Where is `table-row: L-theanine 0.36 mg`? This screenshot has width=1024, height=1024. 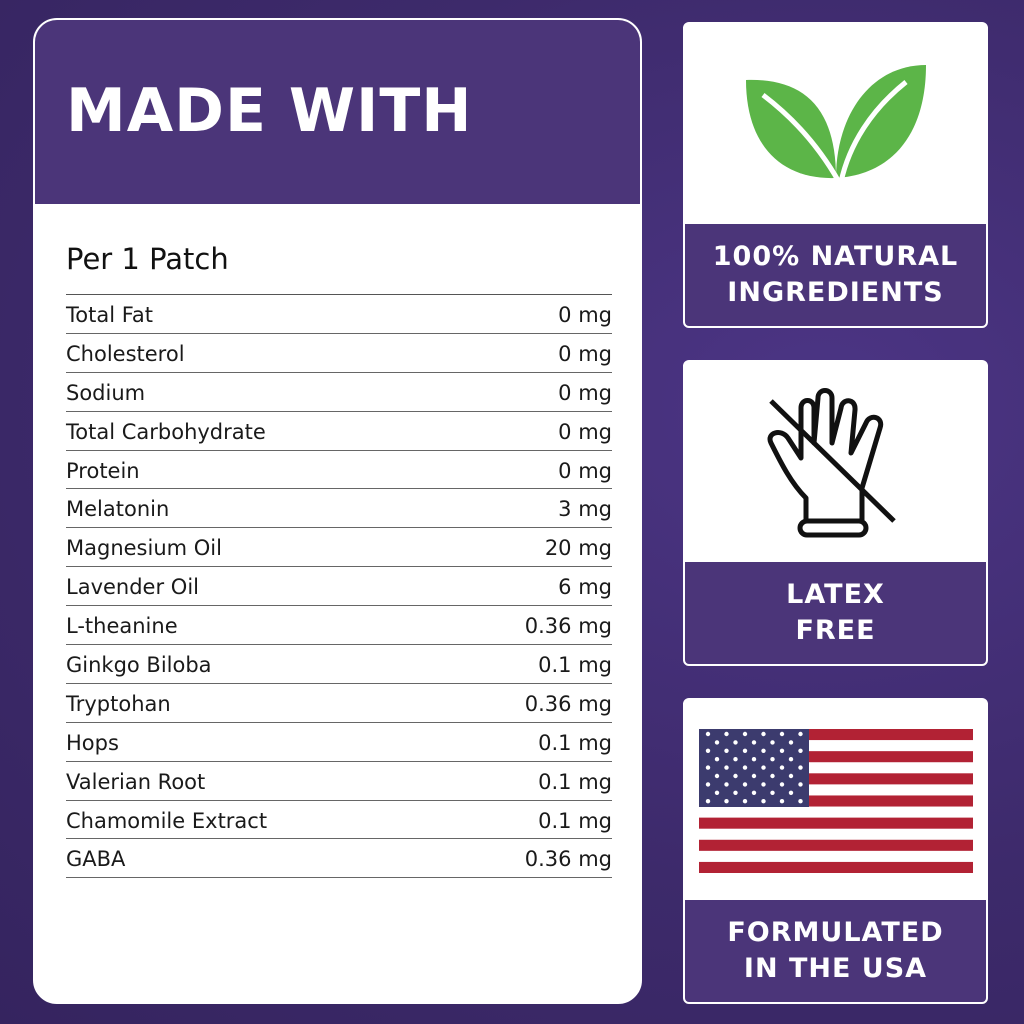 table-row: L-theanine 0.36 mg is located at coordinates (339, 626).